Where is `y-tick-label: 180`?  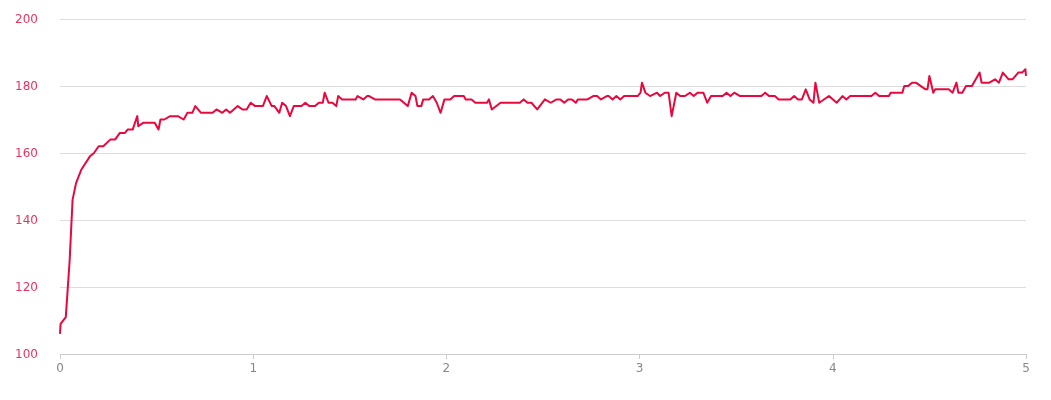
y-tick-label: 180 is located at coordinates (26, 86).